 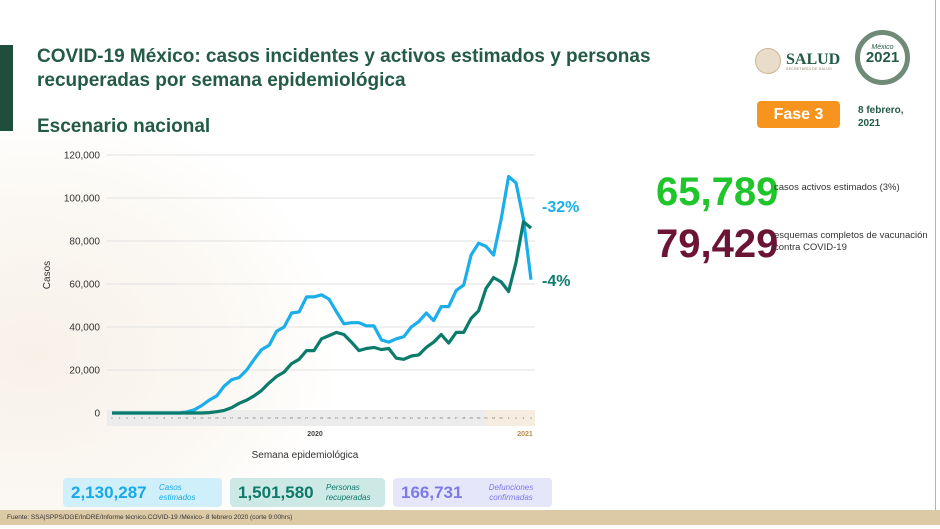 I want to click on x-tick-label: 40, so click(x=404, y=418).